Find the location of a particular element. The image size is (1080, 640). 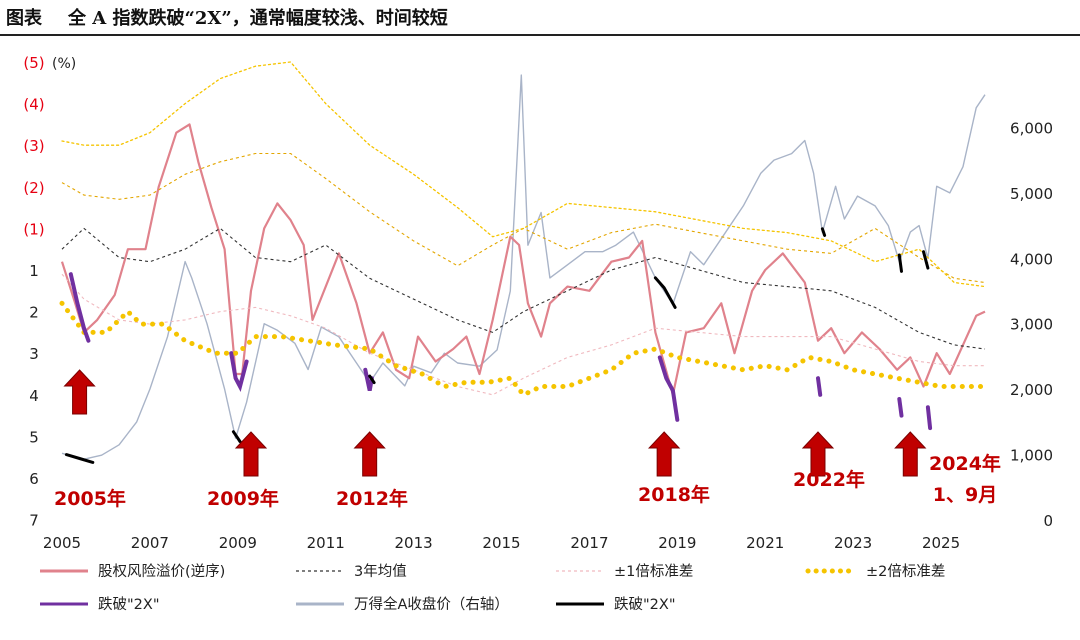

x-tick-label: 2009 is located at coordinates (238, 543).